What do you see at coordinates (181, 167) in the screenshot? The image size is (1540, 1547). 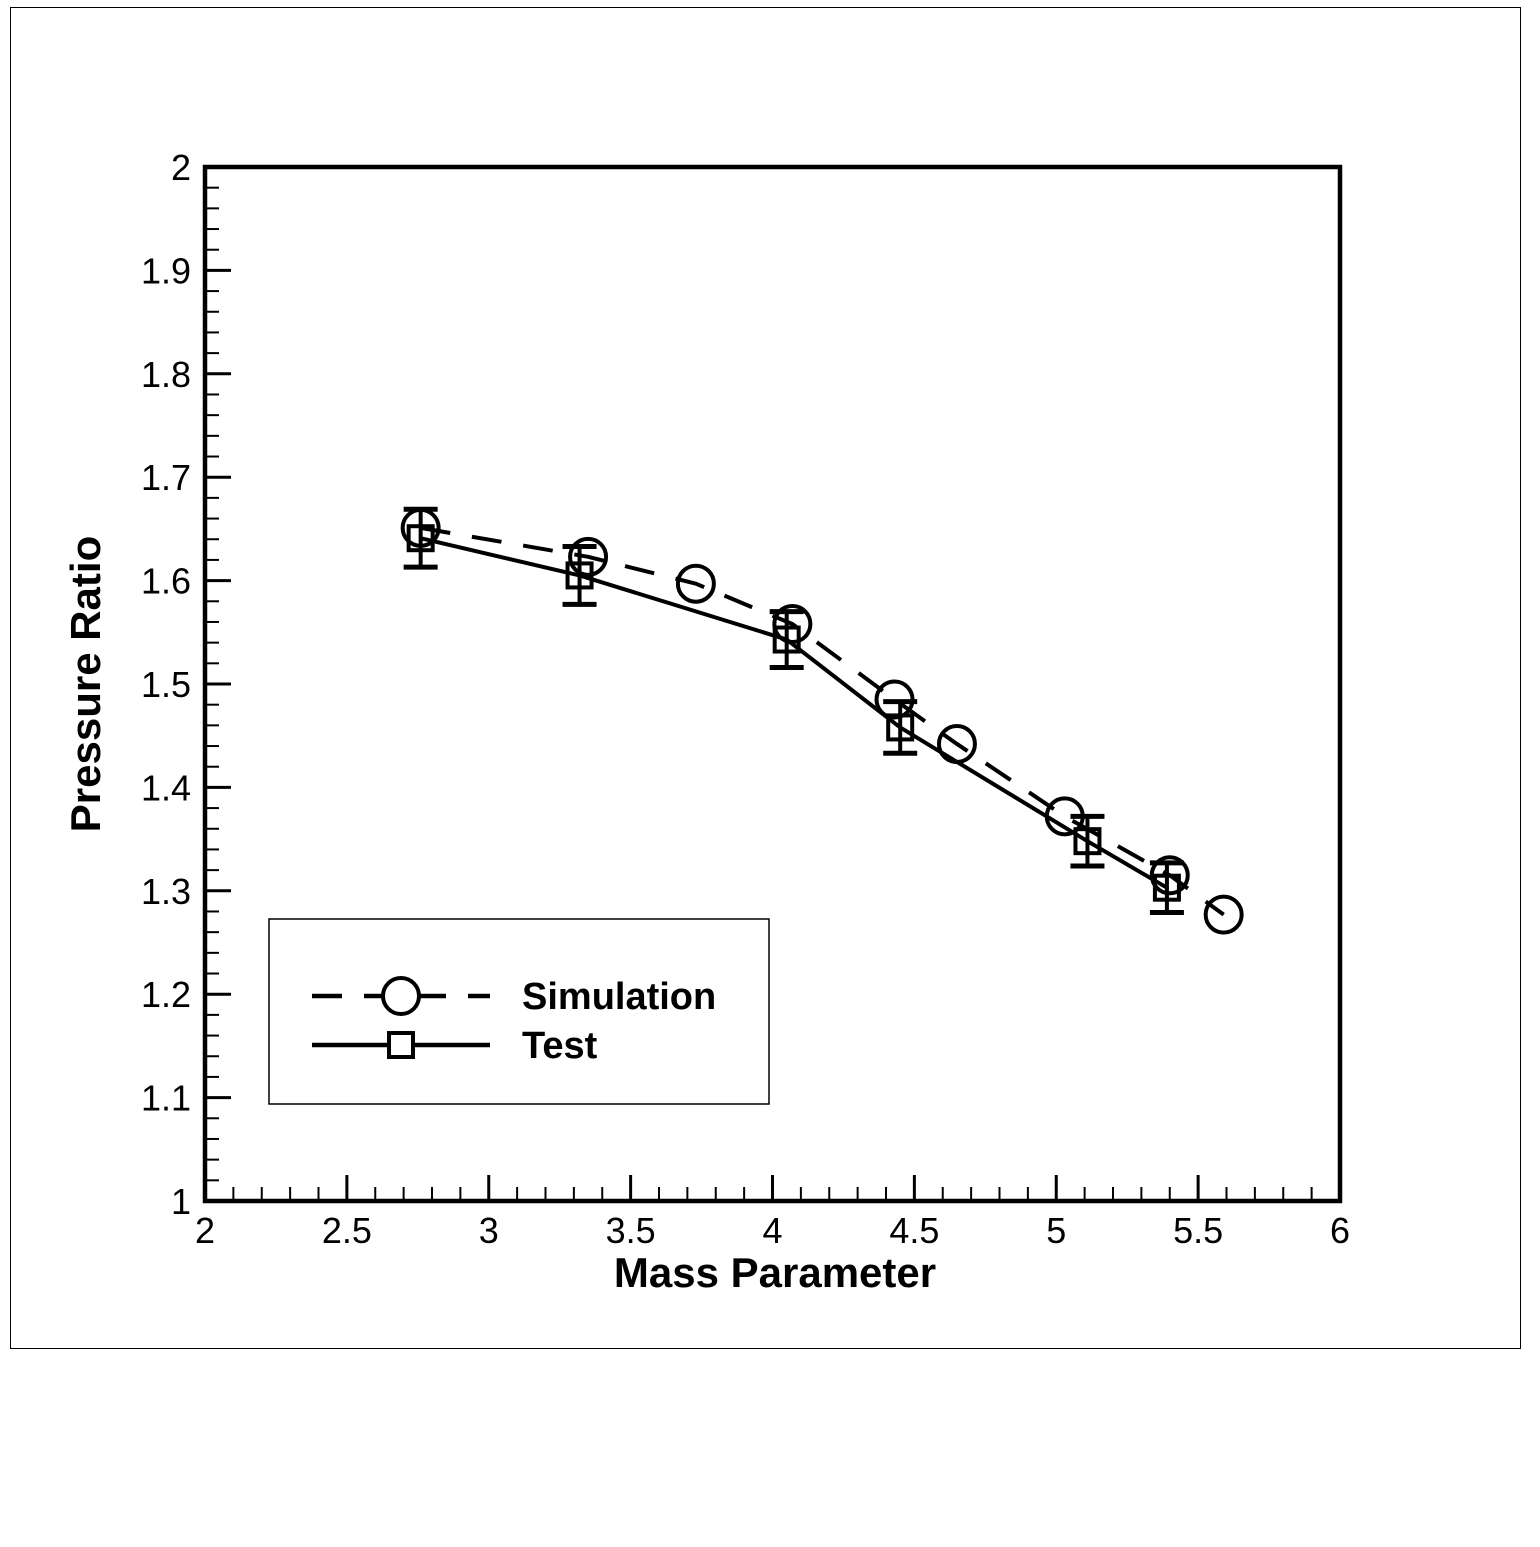 I see `y-tick-label: 2` at bounding box center [181, 167].